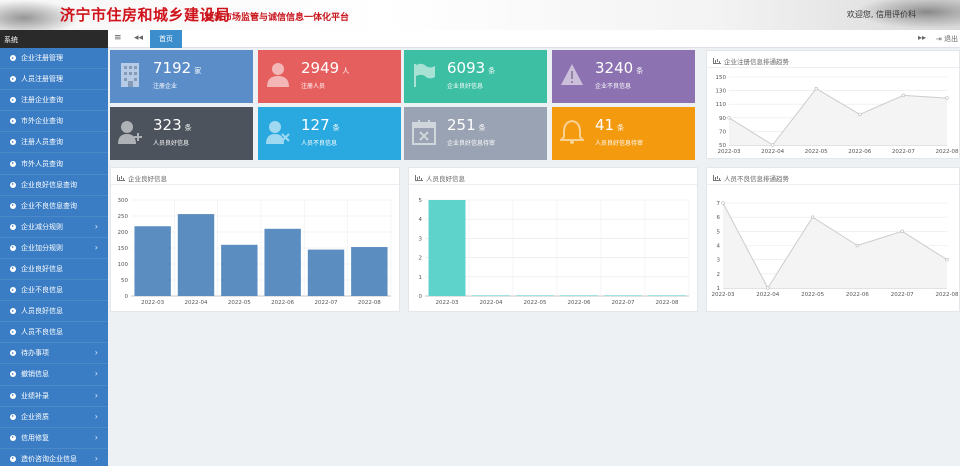  What do you see at coordinates (54, 333) in the screenshot?
I see `sidebar-item: 人员不良信息` at bounding box center [54, 333].